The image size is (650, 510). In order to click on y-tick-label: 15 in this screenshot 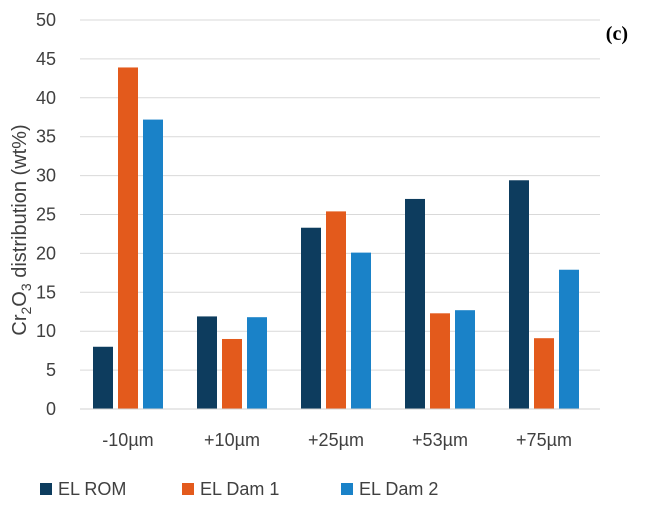, I will do `click(46, 292)`.